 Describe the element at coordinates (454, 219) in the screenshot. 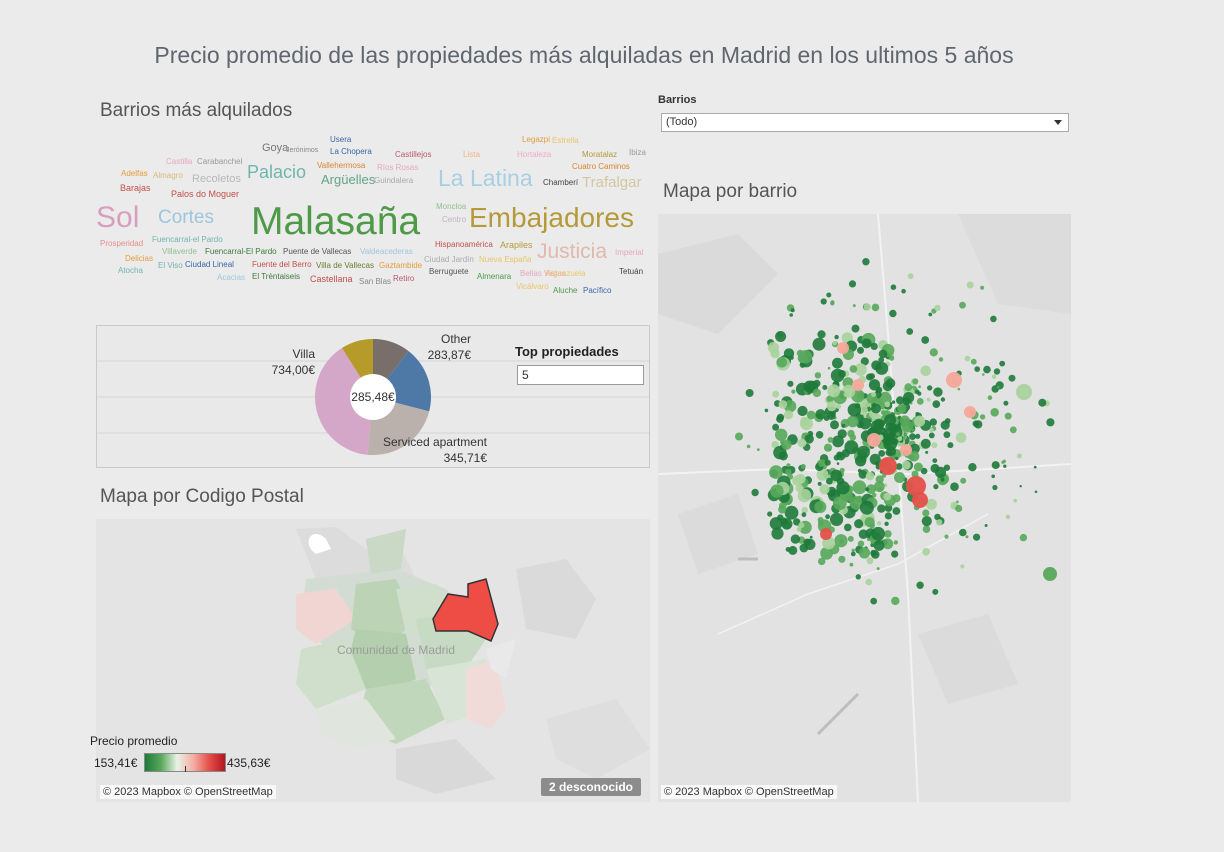

I see `wordcloud-word: Centro` at that location.